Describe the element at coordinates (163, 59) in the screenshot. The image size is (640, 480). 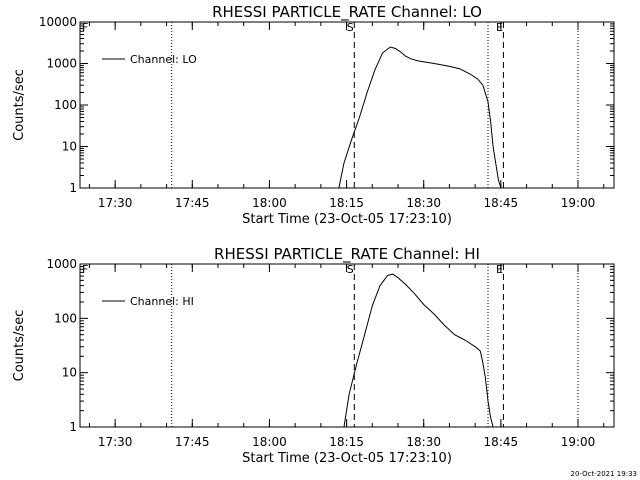
I see `legend-label: Channel: LO` at that location.